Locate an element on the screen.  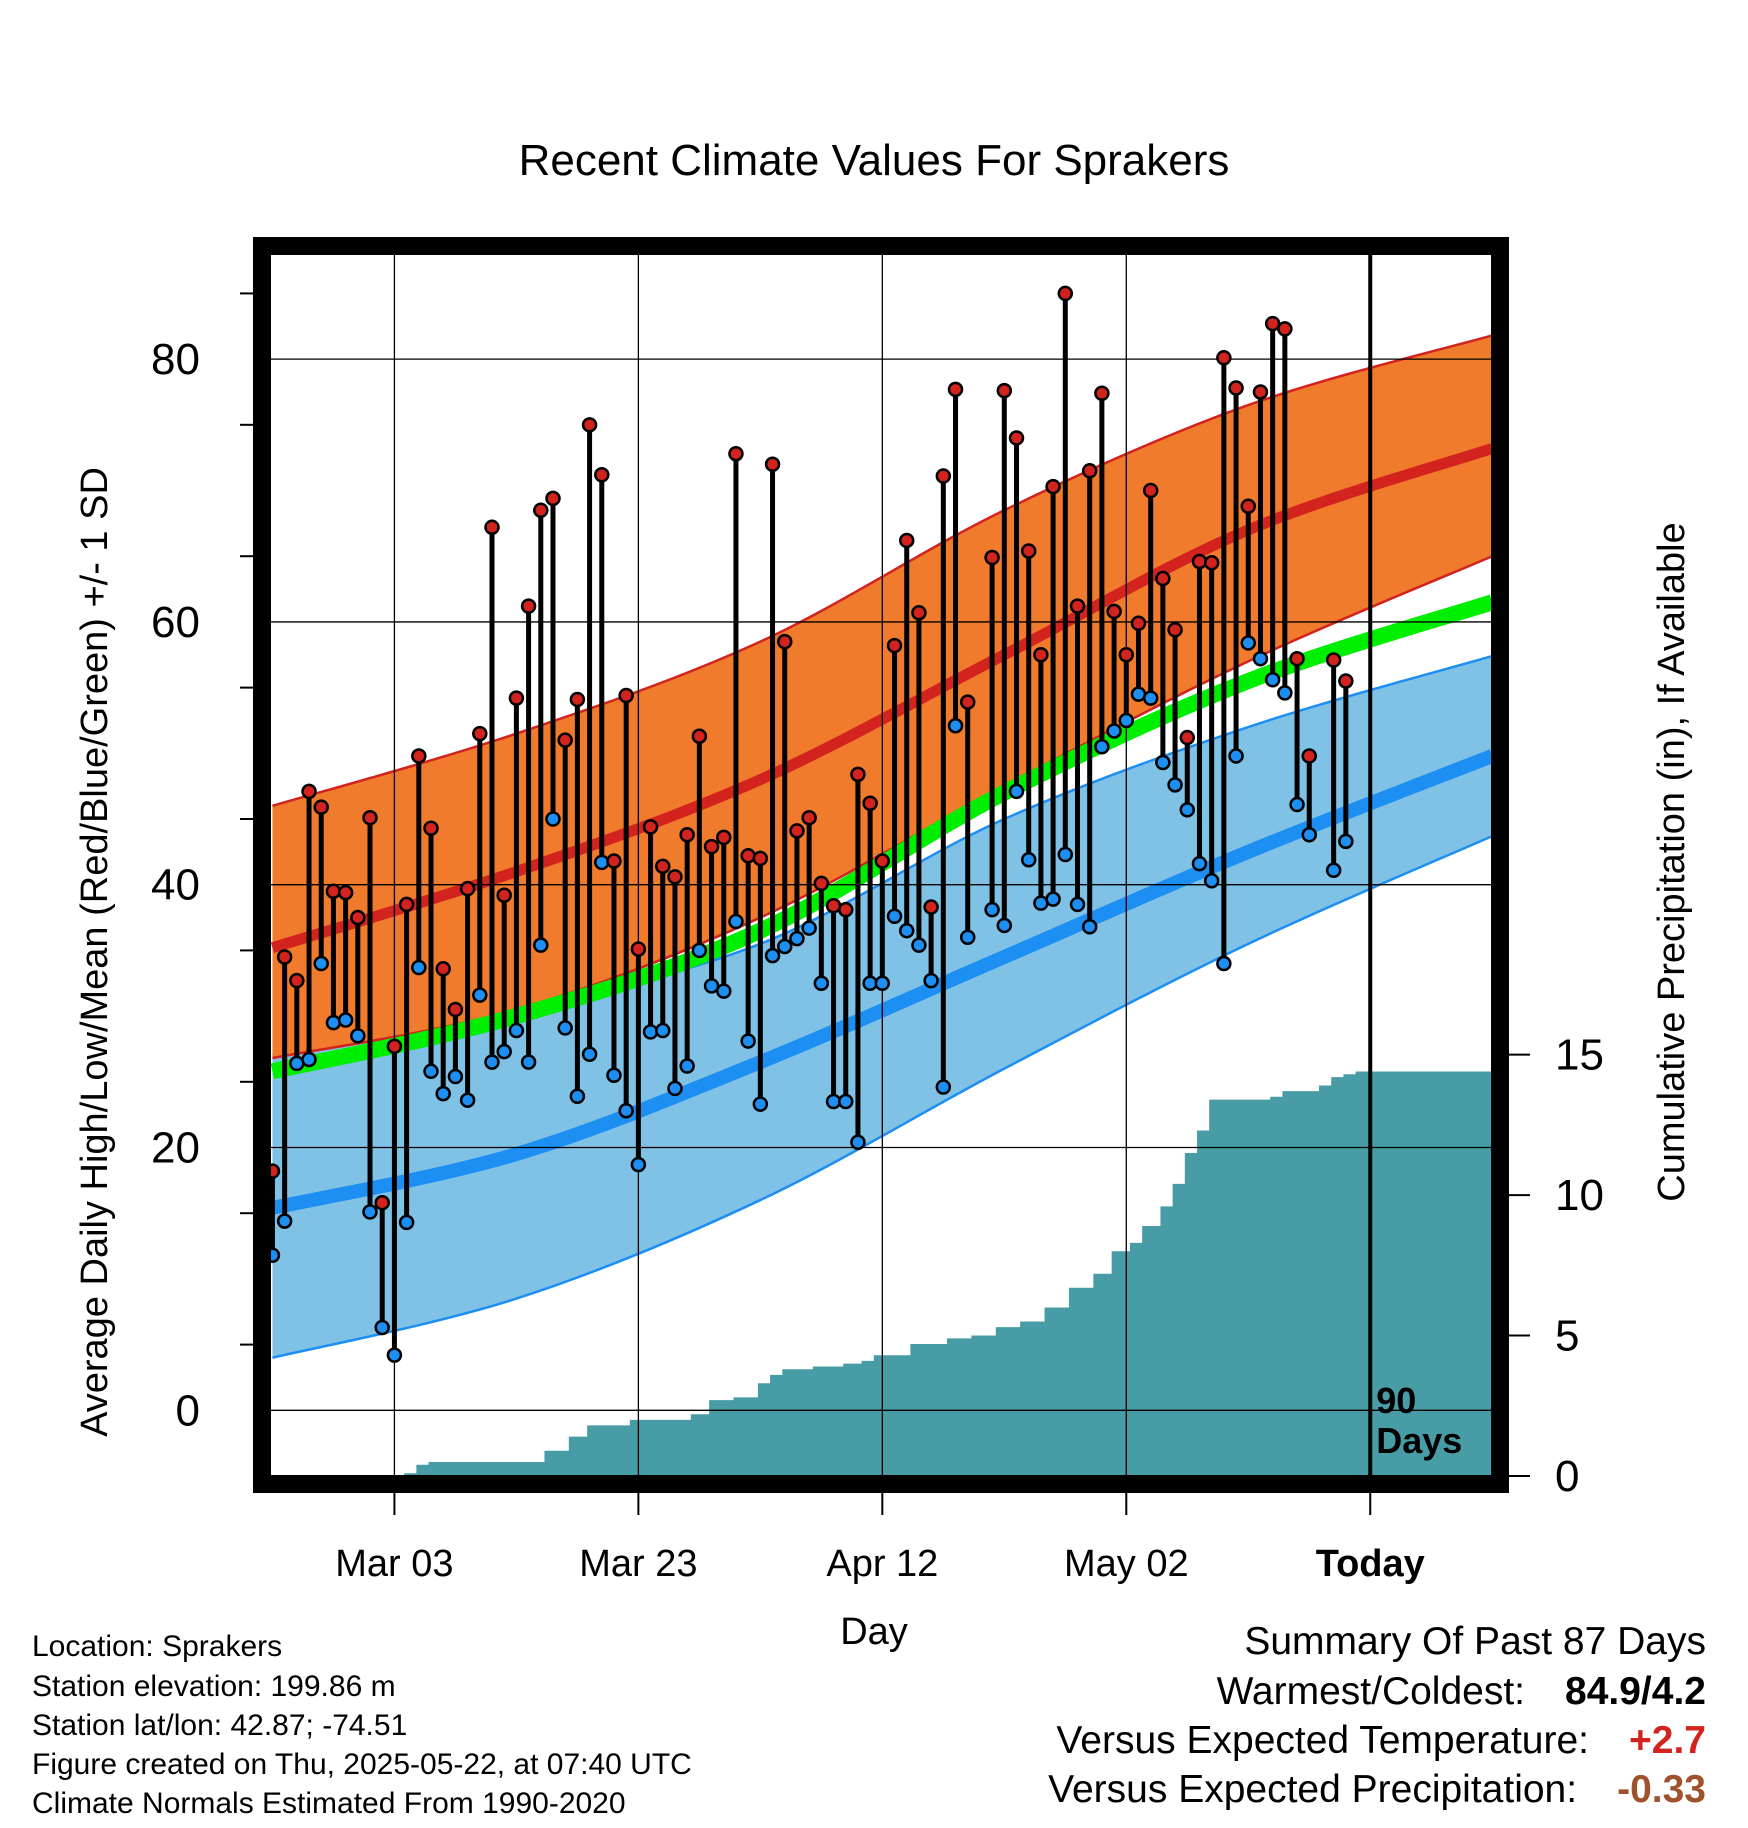
y-tick-label: 80 is located at coordinates (175, 359).